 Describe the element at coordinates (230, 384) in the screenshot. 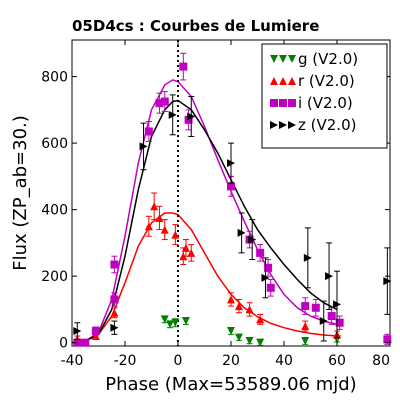

I see `x-axis-label: Phase (Max=53589.06 mjd)` at that location.